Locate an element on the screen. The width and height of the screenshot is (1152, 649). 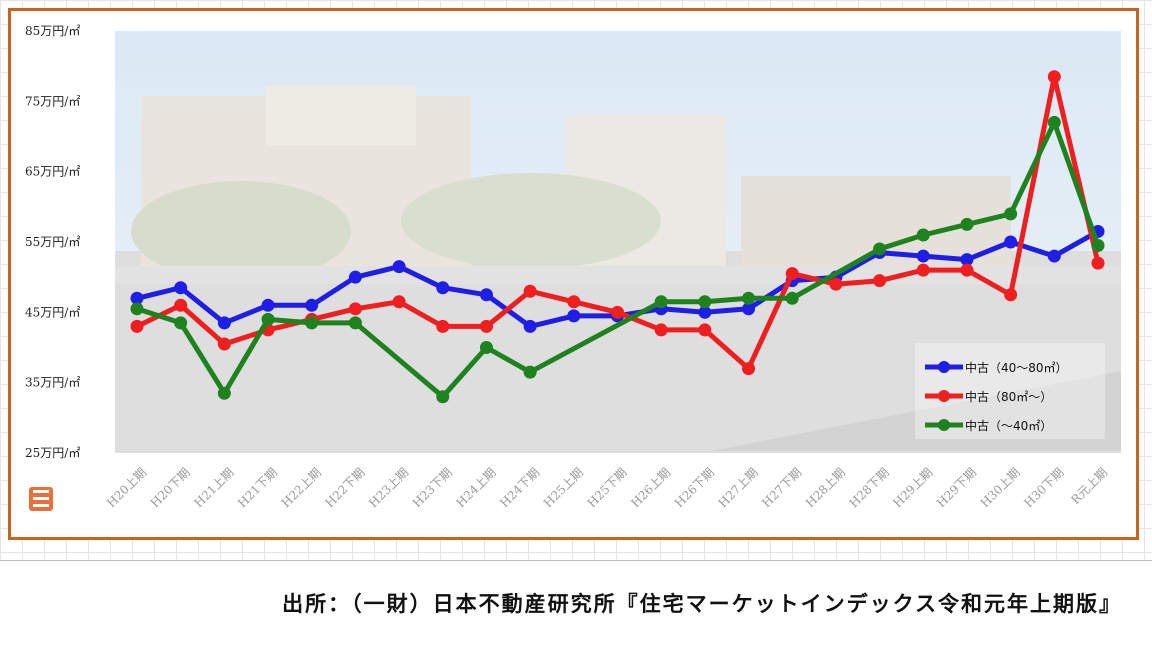
x-tick-label: H21下期 is located at coordinates (257, 487).